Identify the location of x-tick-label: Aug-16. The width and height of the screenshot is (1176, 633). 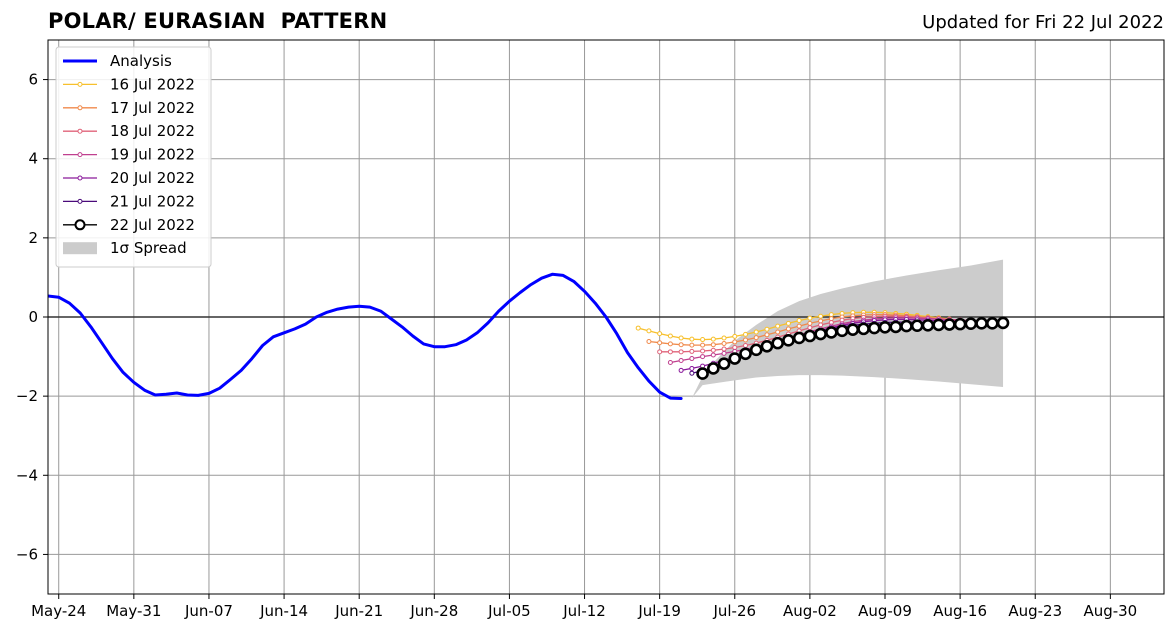
(960, 611).